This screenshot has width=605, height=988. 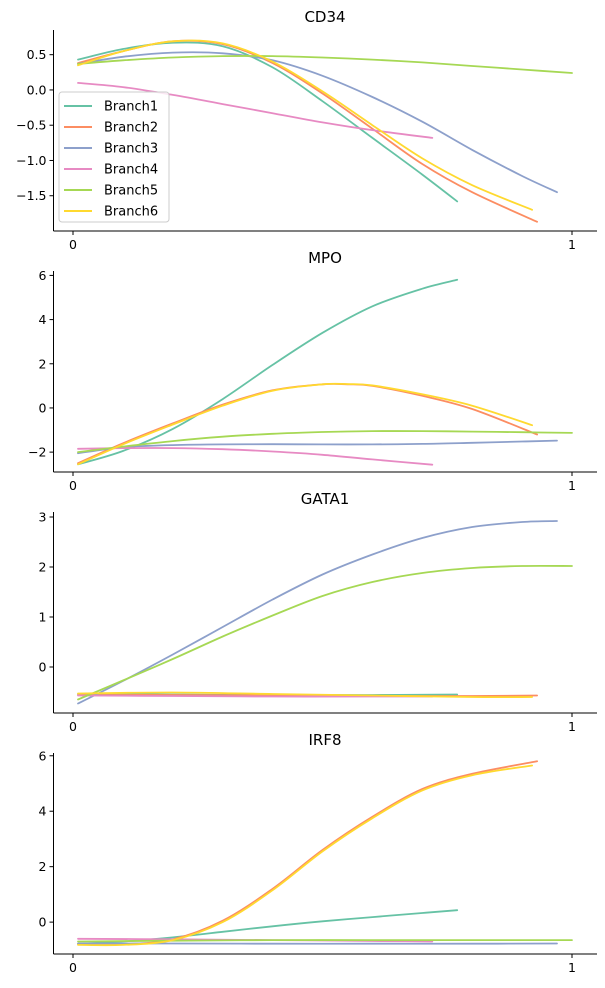 What do you see at coordinates (31, 160) in the screenshot?
I see `y-tick-label: −1.0` at bounding box center [31, 160].